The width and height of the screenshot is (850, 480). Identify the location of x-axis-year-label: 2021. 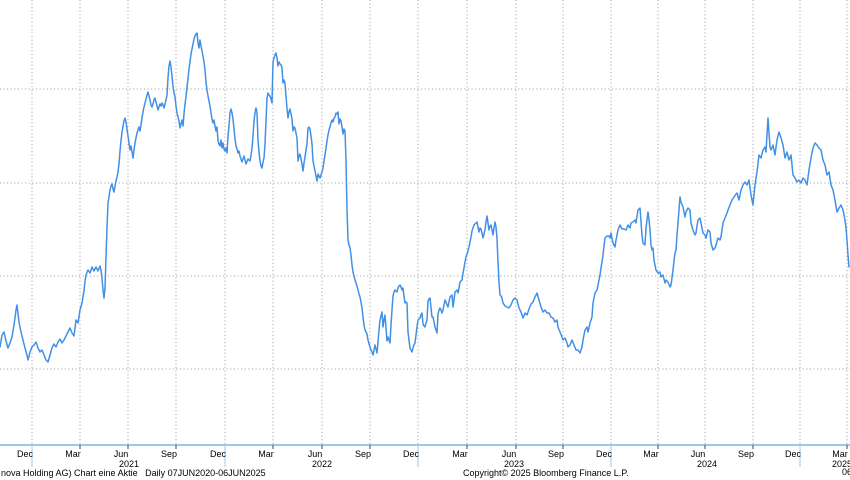
(129, 464).